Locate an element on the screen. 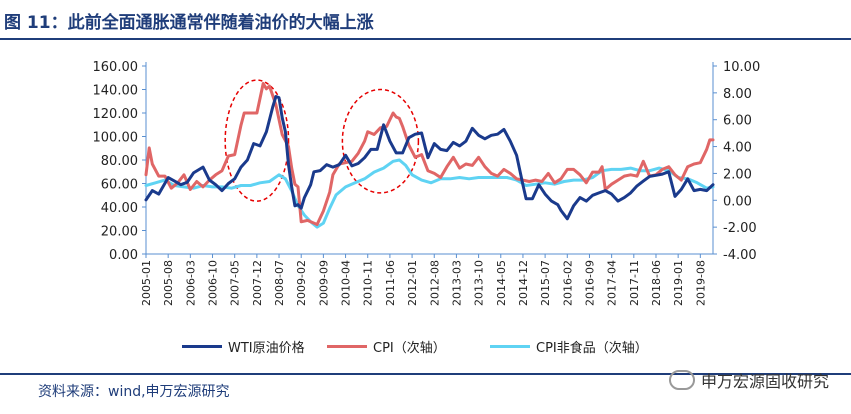 The height and width of the screenshot is (414, 851). y-left-tick-label: 140.00 is located at coordinates (116, 91).